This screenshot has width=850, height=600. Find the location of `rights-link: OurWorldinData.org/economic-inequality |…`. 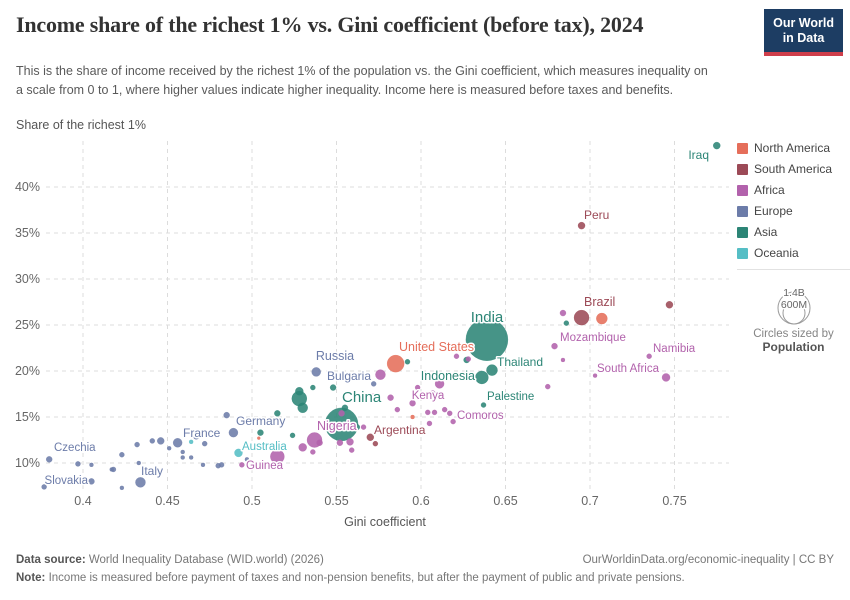

rights-link: OurWorldinData.org/economic-inequality |… is located at coordinates (708, 560).